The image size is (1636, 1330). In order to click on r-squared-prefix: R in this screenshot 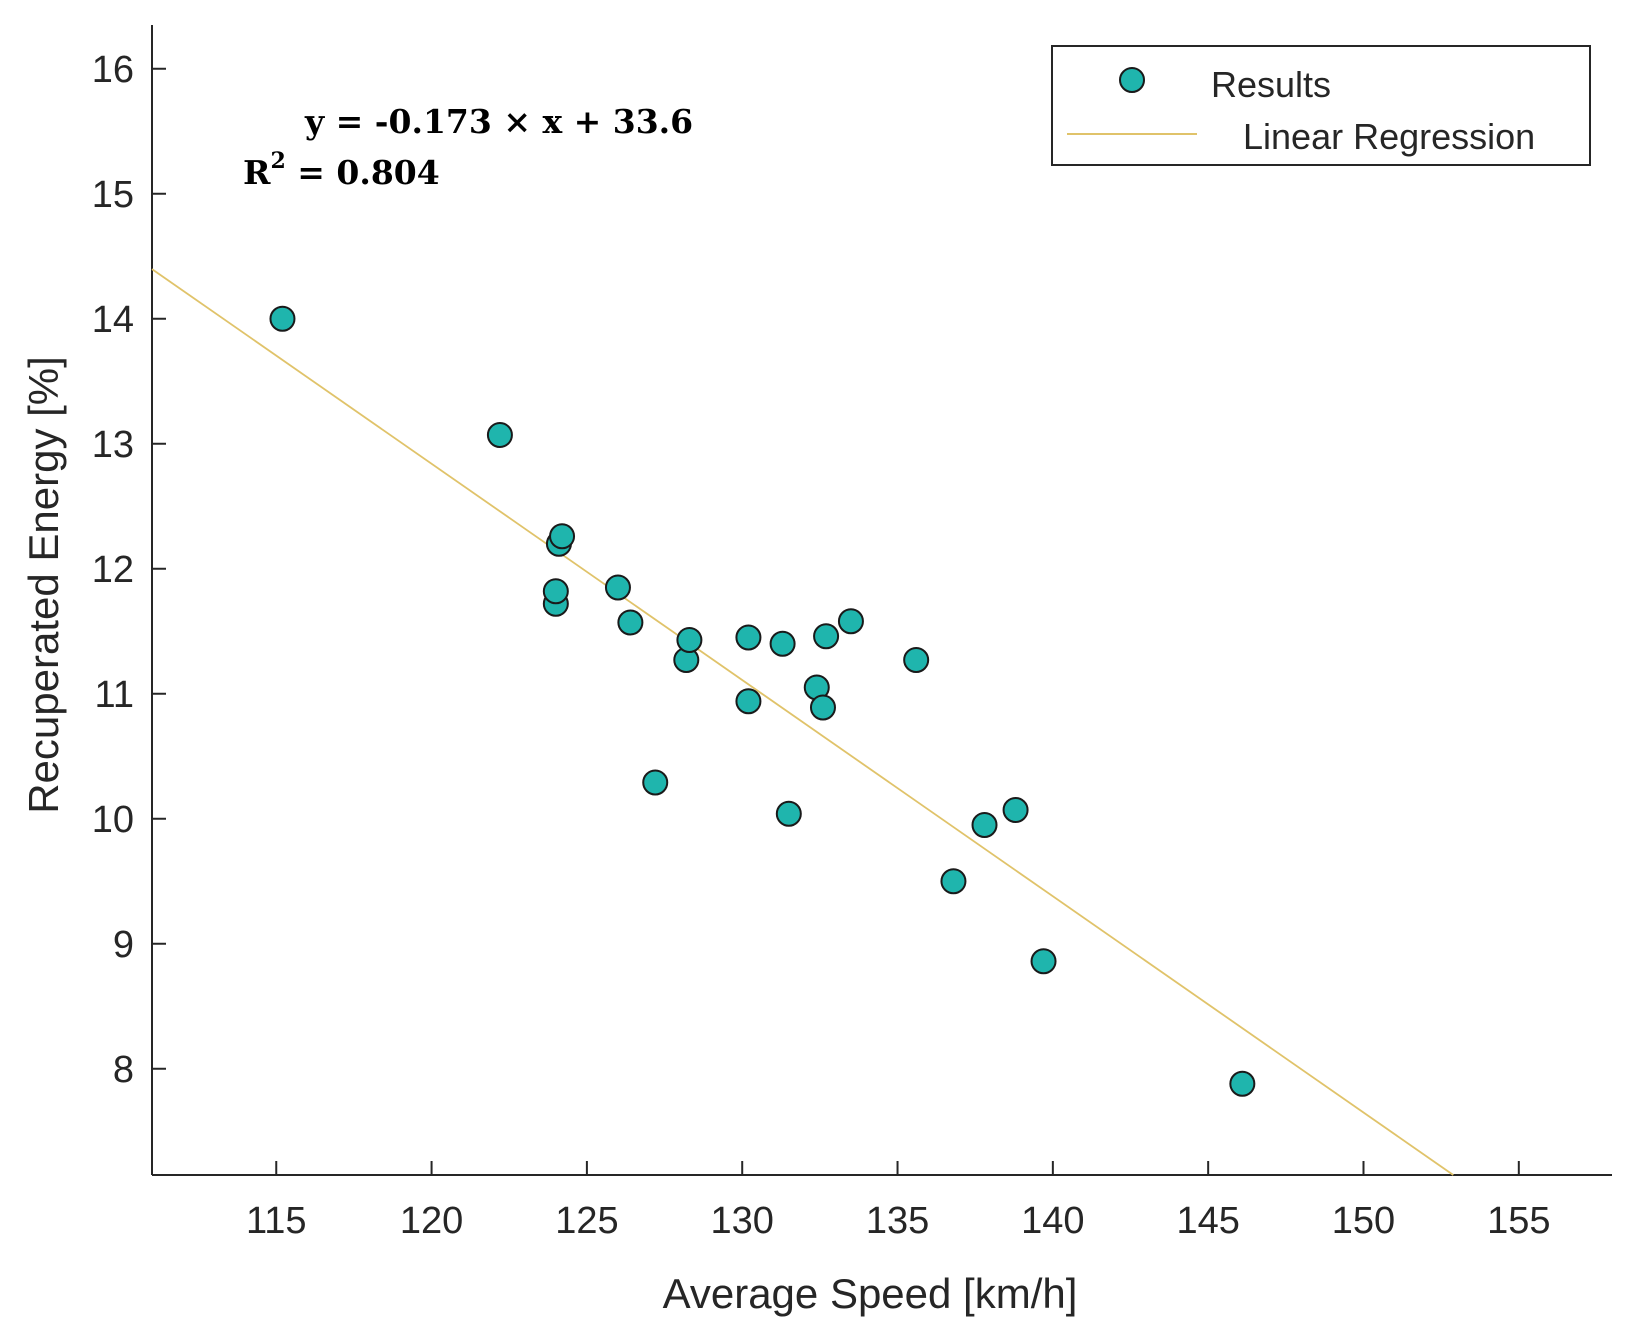, I will do `click(257, 172)`.